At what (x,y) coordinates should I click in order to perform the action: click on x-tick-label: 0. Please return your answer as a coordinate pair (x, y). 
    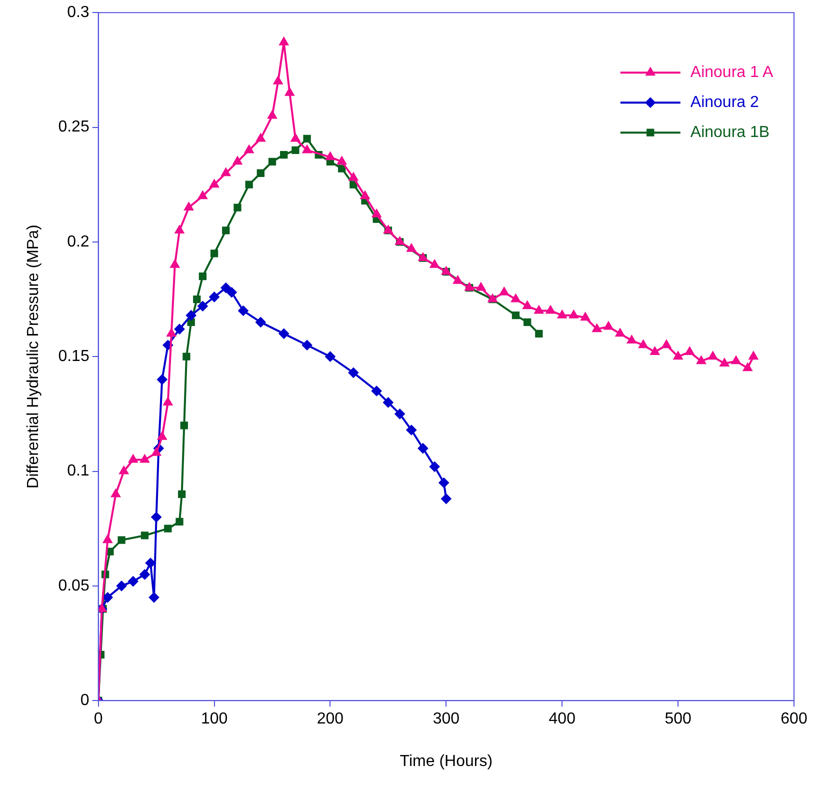
    Looking at the image, I should click on (98, 719).